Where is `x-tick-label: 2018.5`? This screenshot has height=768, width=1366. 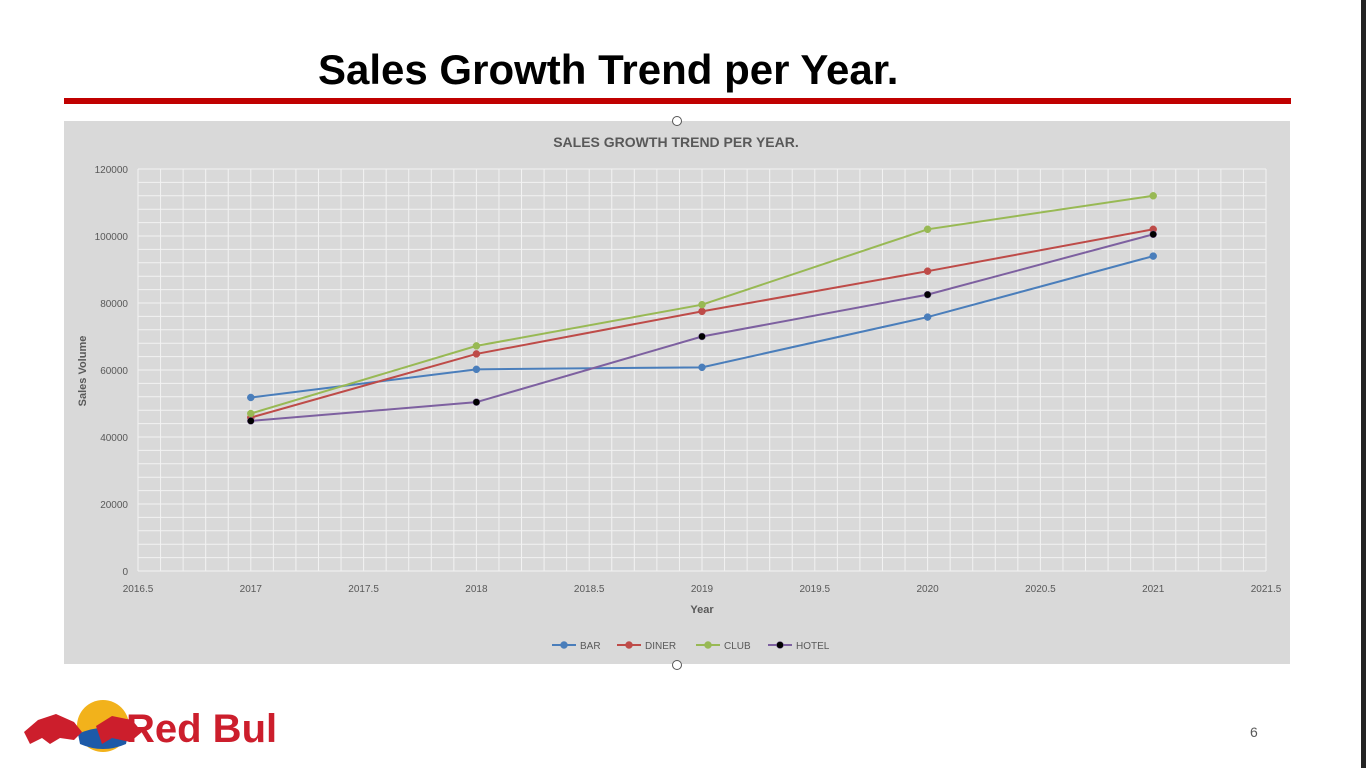 x-tick-label: 2018.5 is located at coordinates (589, 589).